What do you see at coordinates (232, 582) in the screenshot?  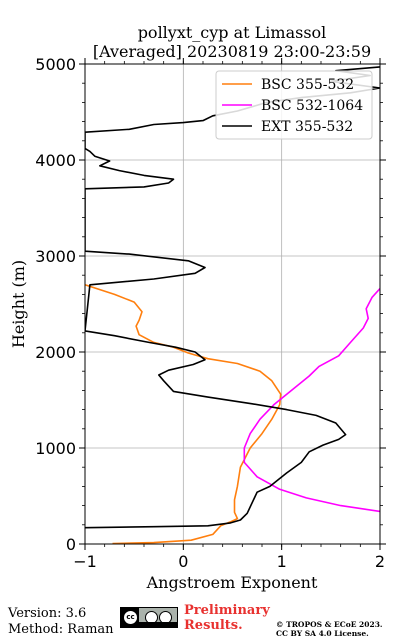 I see `x-axis-label: Angstroem Exponent` at bounding box center [232, 582].